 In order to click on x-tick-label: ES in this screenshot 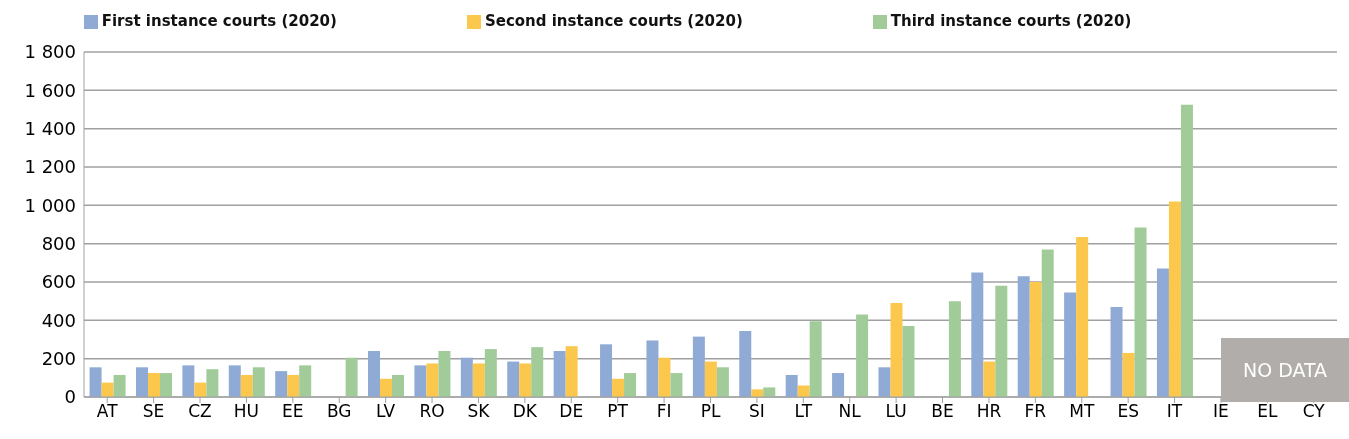, I will do `click(1128, 411)`.